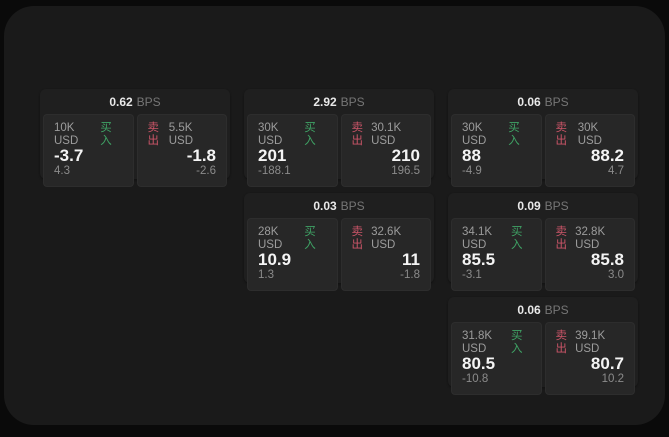 This screenshot has width=669, height=437. I want to click on sell-delta: -1.8, so click(410, 275).